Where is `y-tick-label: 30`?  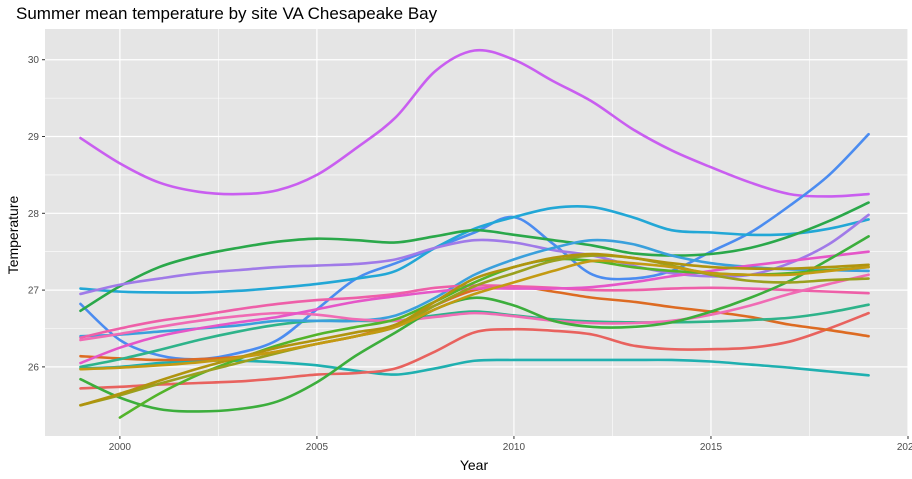 y-tick-label: 30 is located at coordinates (34, 60).